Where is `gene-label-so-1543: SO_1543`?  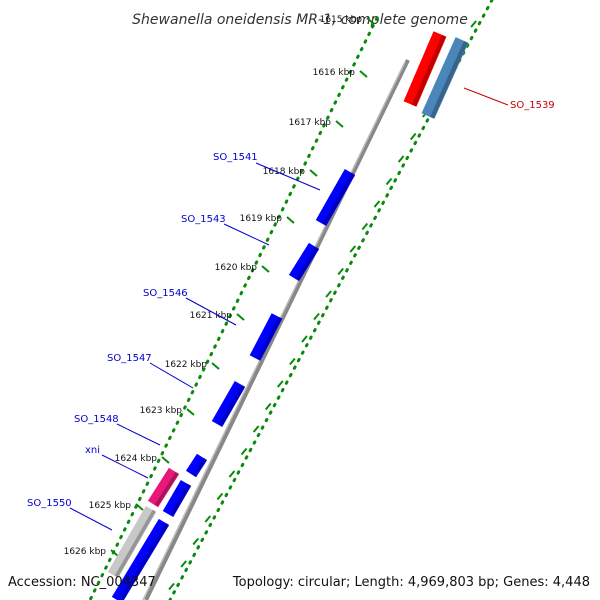 gene-label-so-1543: SO_1543 is located at coordinates (203, 219).